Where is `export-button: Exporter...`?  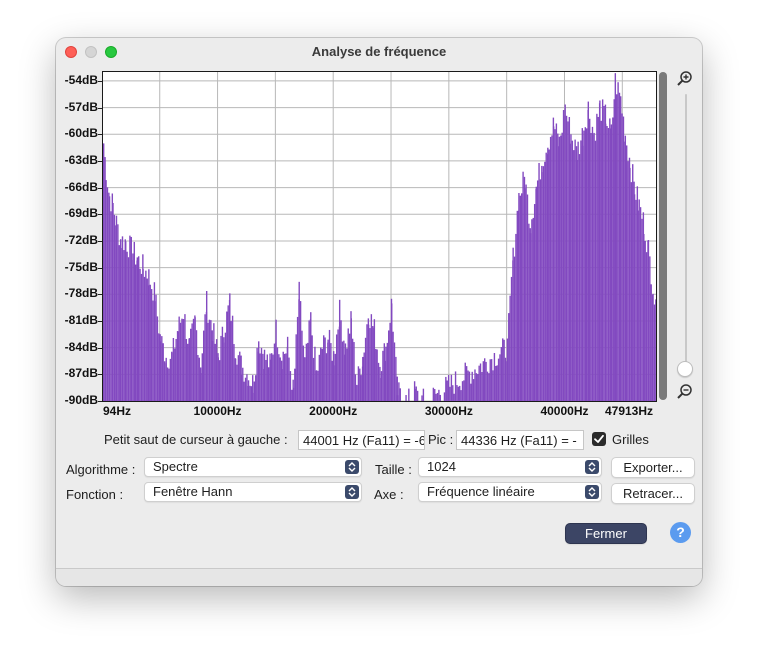
export-button: Exporter... is located at coordinates (653, 467).